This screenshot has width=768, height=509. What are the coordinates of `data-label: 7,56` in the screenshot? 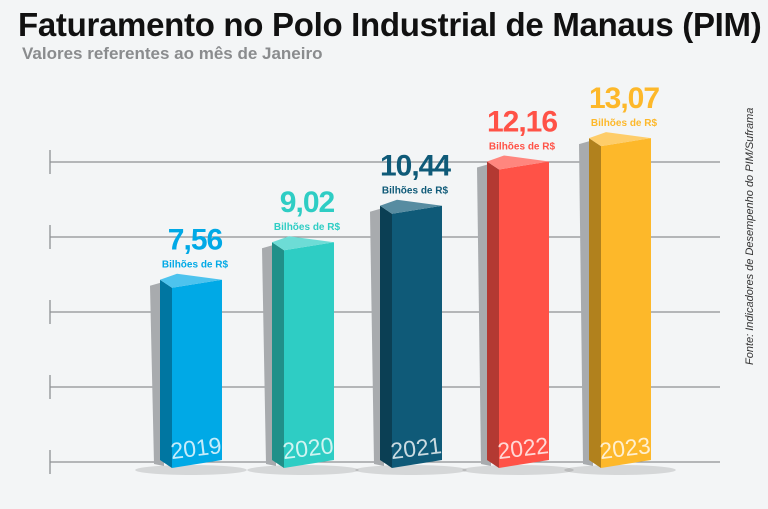 It's located at (195, 240).